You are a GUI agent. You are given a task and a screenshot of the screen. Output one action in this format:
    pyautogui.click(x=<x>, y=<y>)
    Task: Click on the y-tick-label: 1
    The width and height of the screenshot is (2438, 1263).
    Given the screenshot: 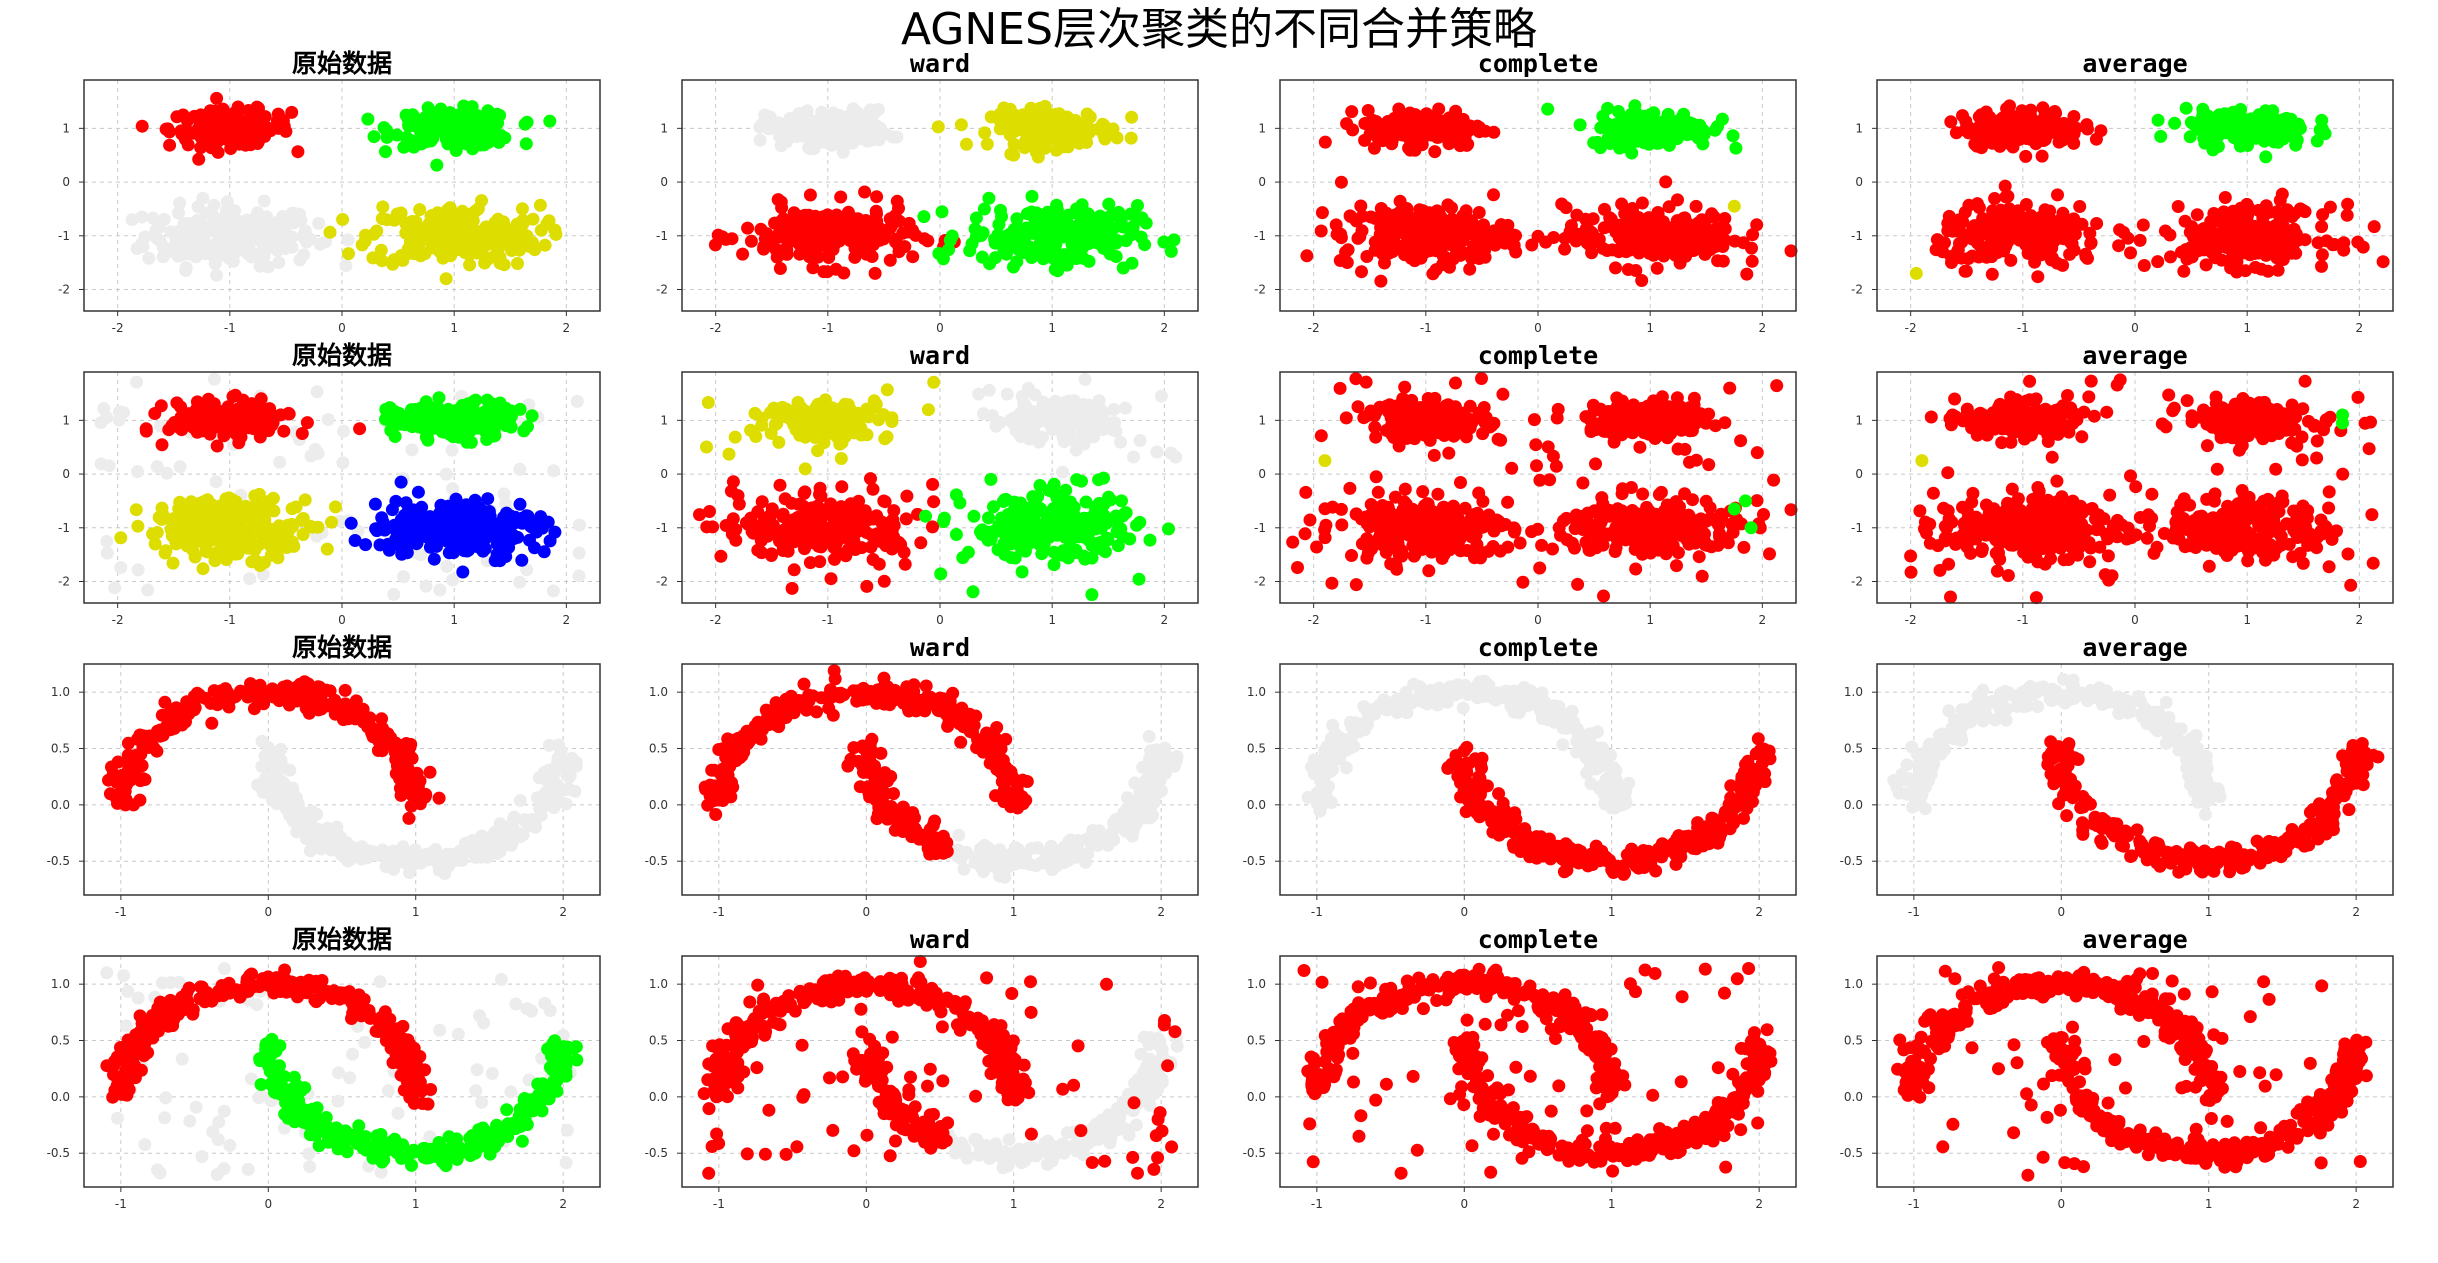 What is the action you would take?
    pyautogui.click(x=664, y=128)
    